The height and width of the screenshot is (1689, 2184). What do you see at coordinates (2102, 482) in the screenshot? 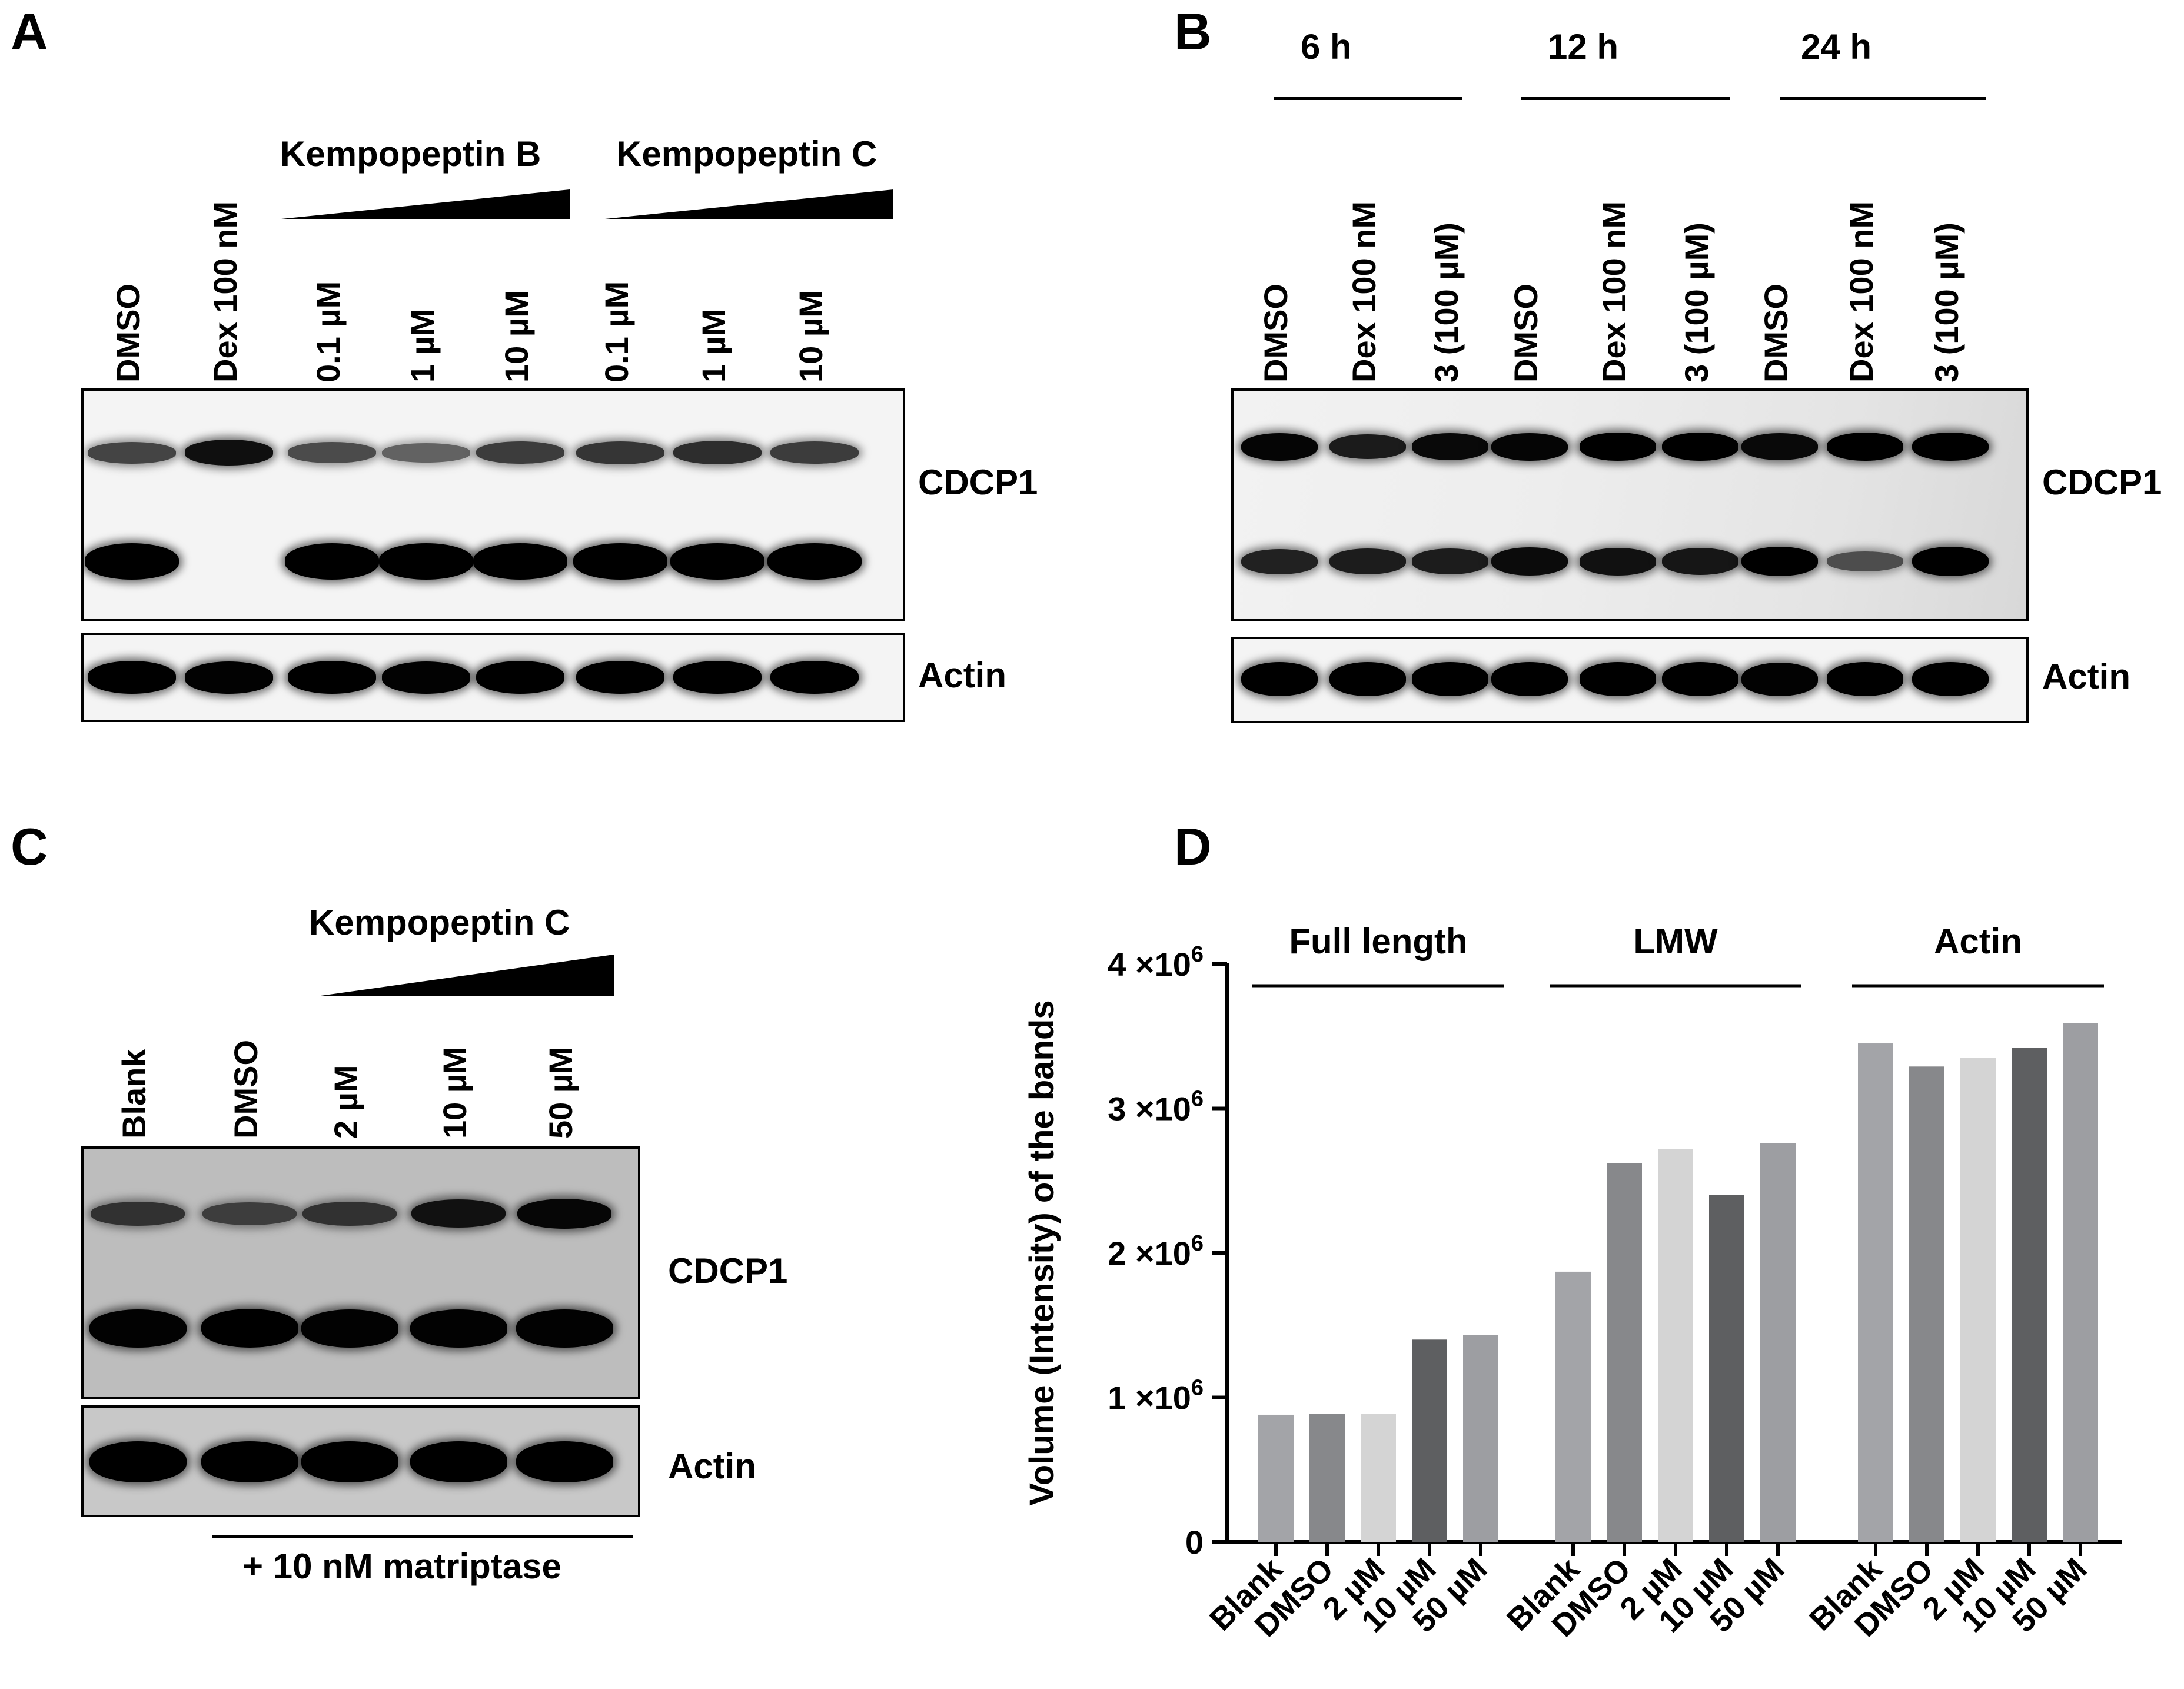
I see `panel-b-cdcp1-label: CDCP1` at bounding box center [2102, 482].